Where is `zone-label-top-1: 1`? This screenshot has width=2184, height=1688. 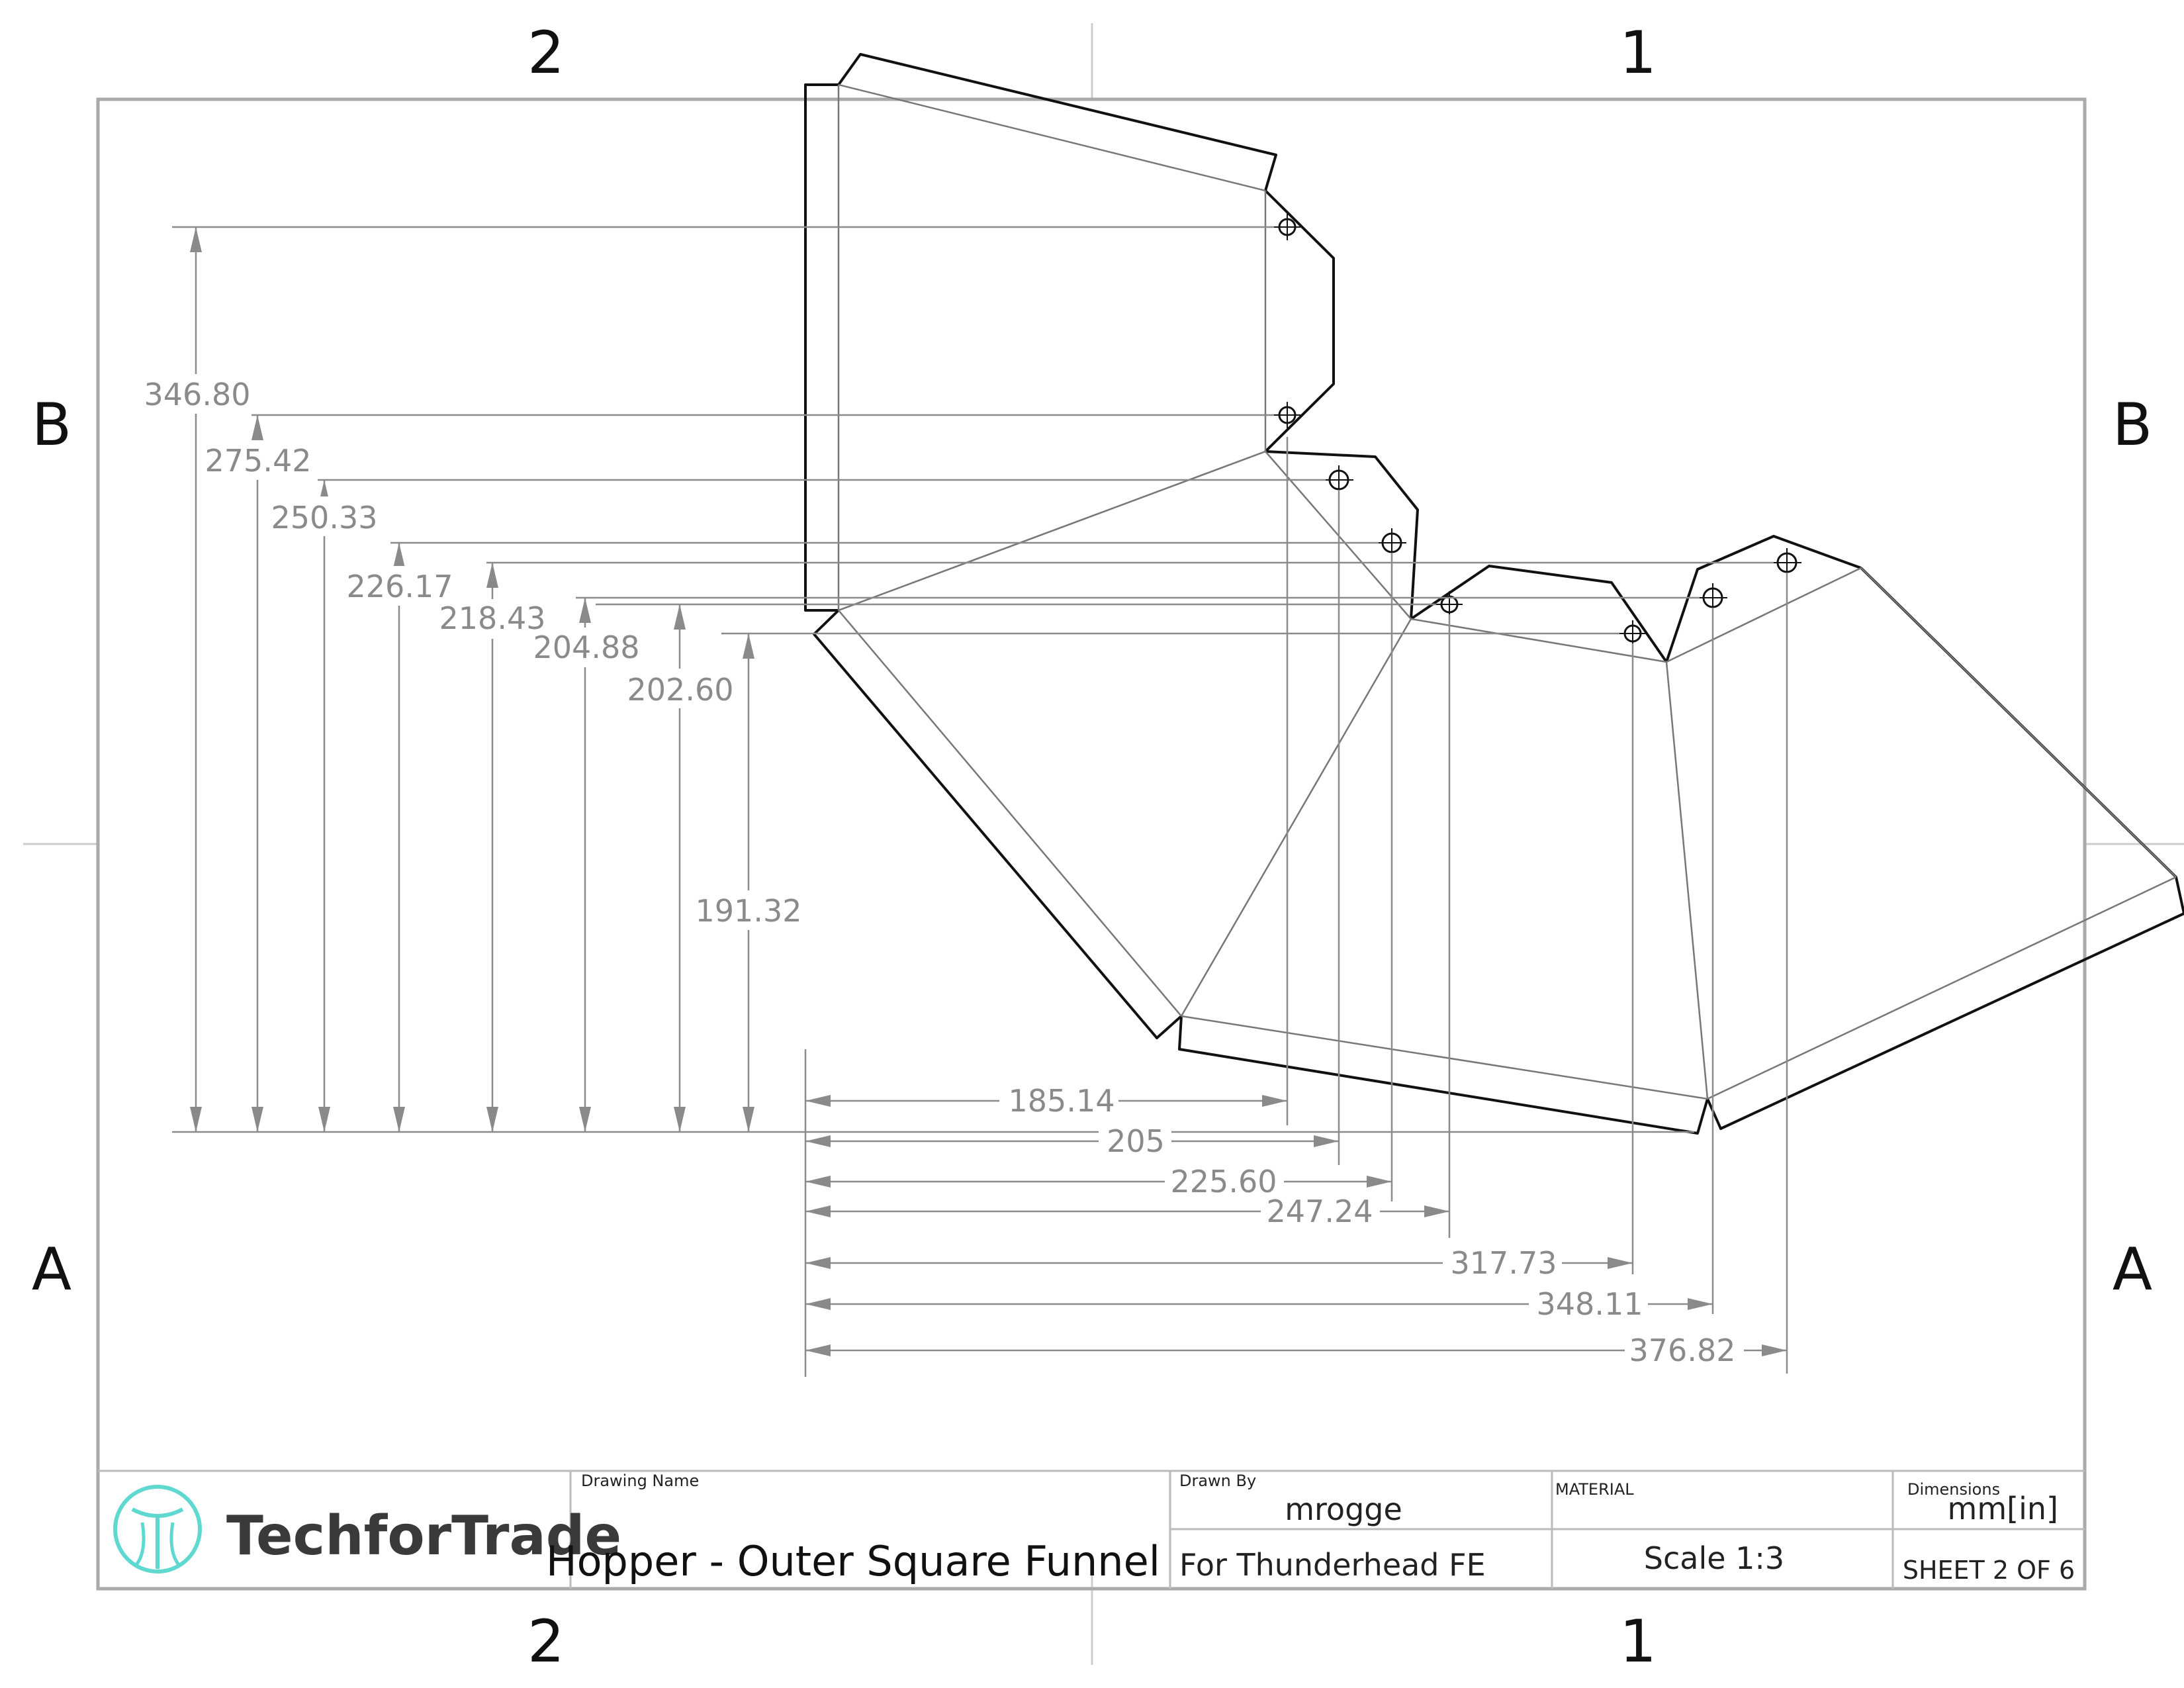 zone-label-top-1: 1 is located at coordinates (1638, 53).